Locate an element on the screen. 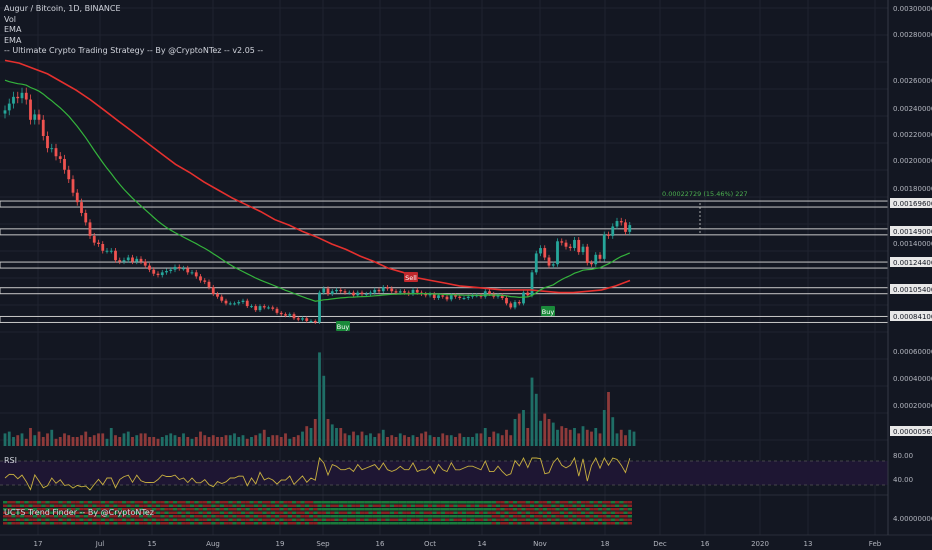 The width and height of the screenshot is (932, 550). symbol-title: Augur / Bitcoin, 1D, BINANCE is located at coordinates (62, 8).